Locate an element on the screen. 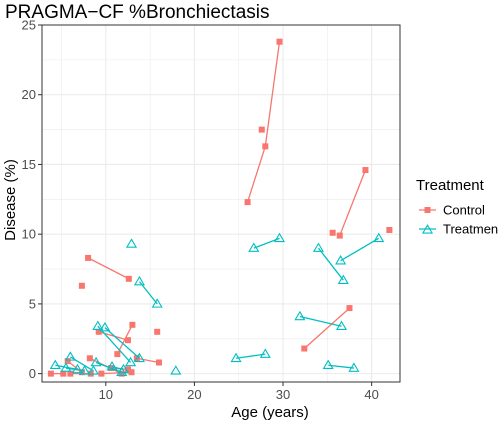 This screenshot has height=426, width=498. y-tick-label: 10 is located at coordinates (29, 234).